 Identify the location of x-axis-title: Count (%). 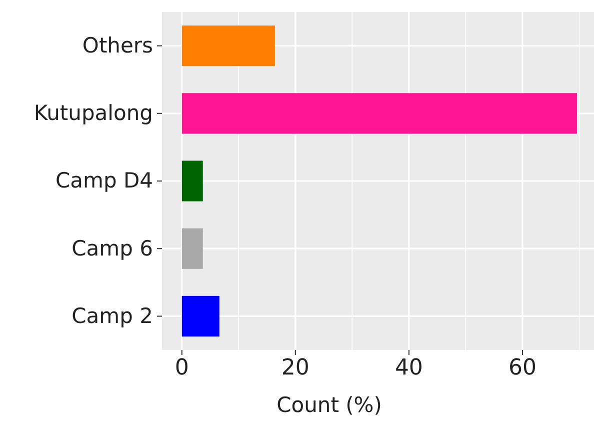
(329, 405).